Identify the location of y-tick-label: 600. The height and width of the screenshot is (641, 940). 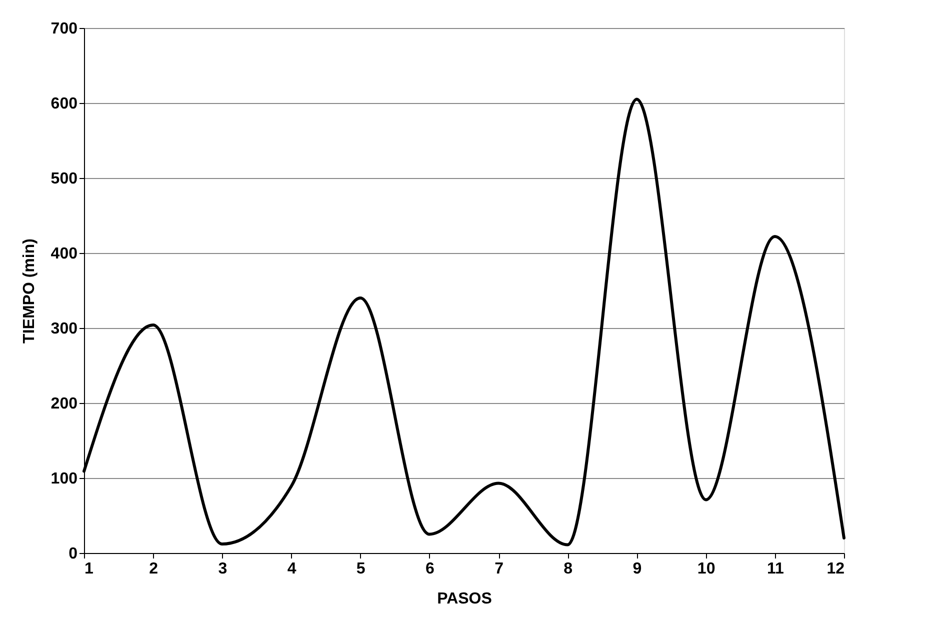
(64, 104).